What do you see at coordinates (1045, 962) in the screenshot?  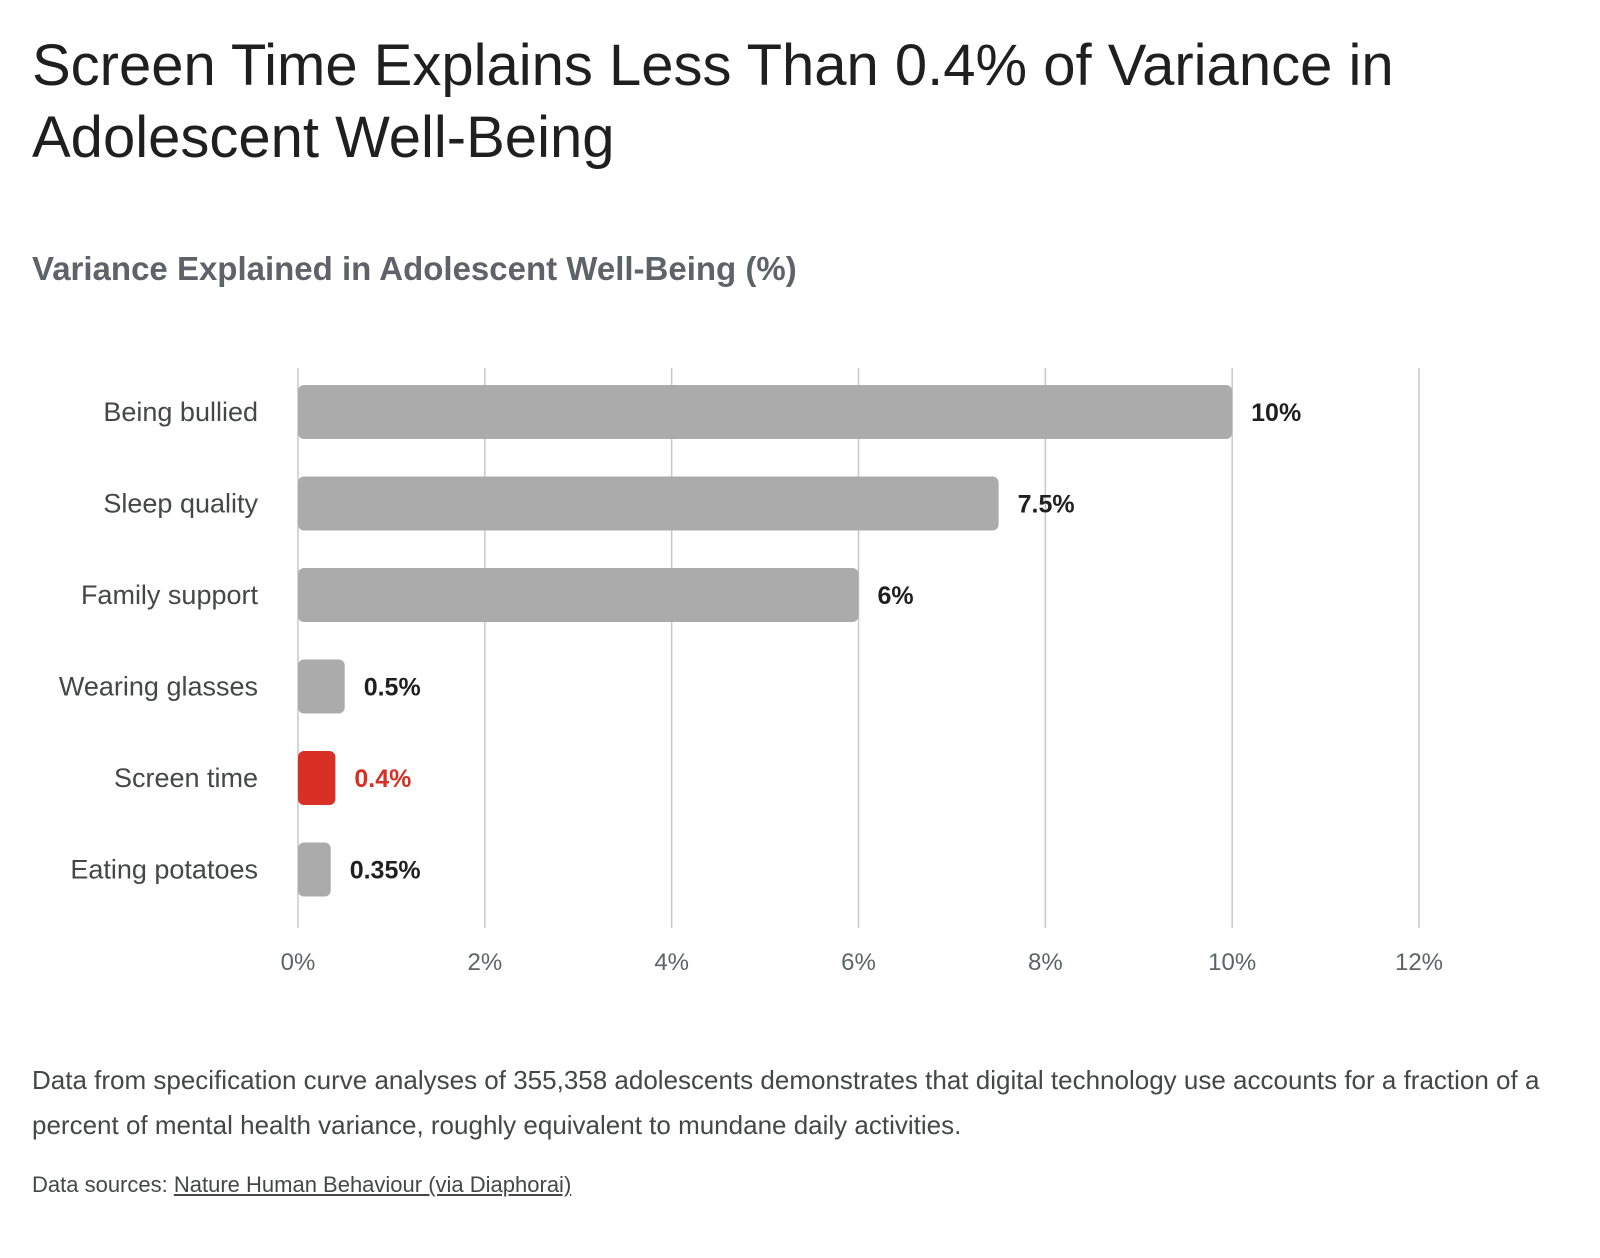 I see `x-tick-label: 8%` at bounding box center [1045, 962].